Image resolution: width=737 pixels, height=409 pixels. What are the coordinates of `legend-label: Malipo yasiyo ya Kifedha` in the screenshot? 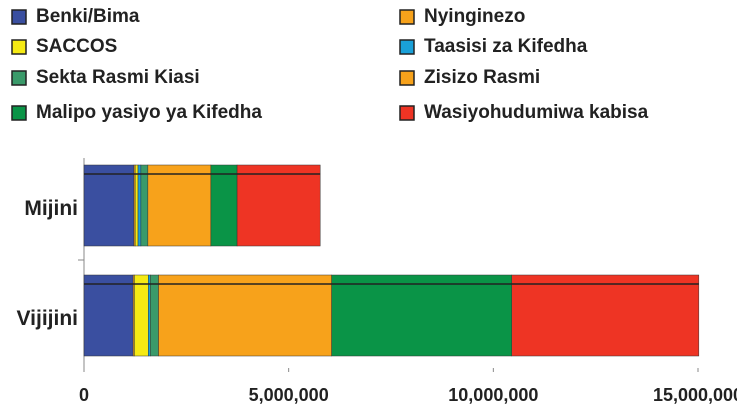 It's located at (149, 112).